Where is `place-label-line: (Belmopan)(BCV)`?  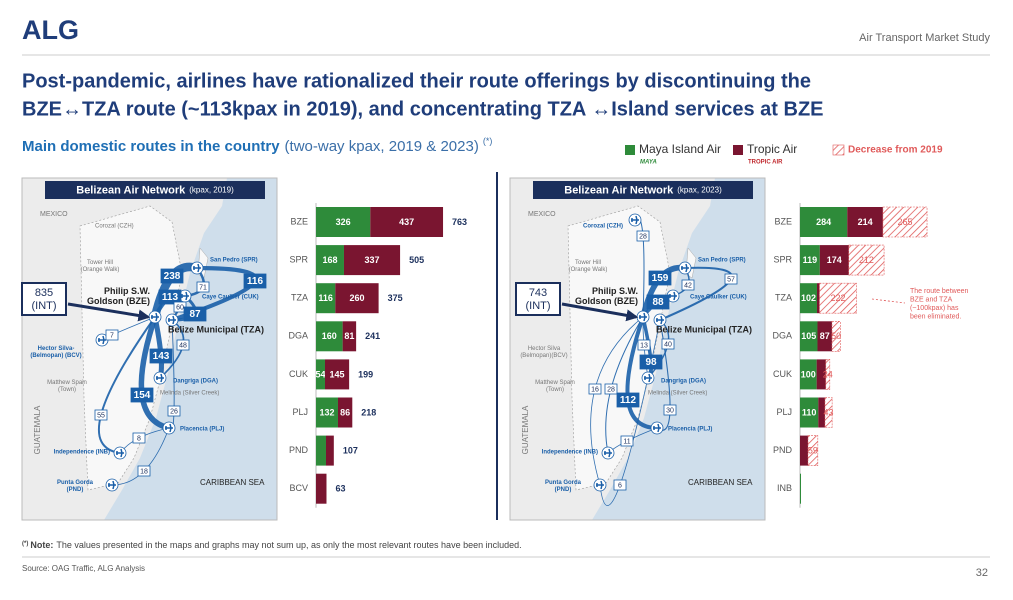
place-label-line: (Belmopan)(BCV) is located at coordinates (543, 356).